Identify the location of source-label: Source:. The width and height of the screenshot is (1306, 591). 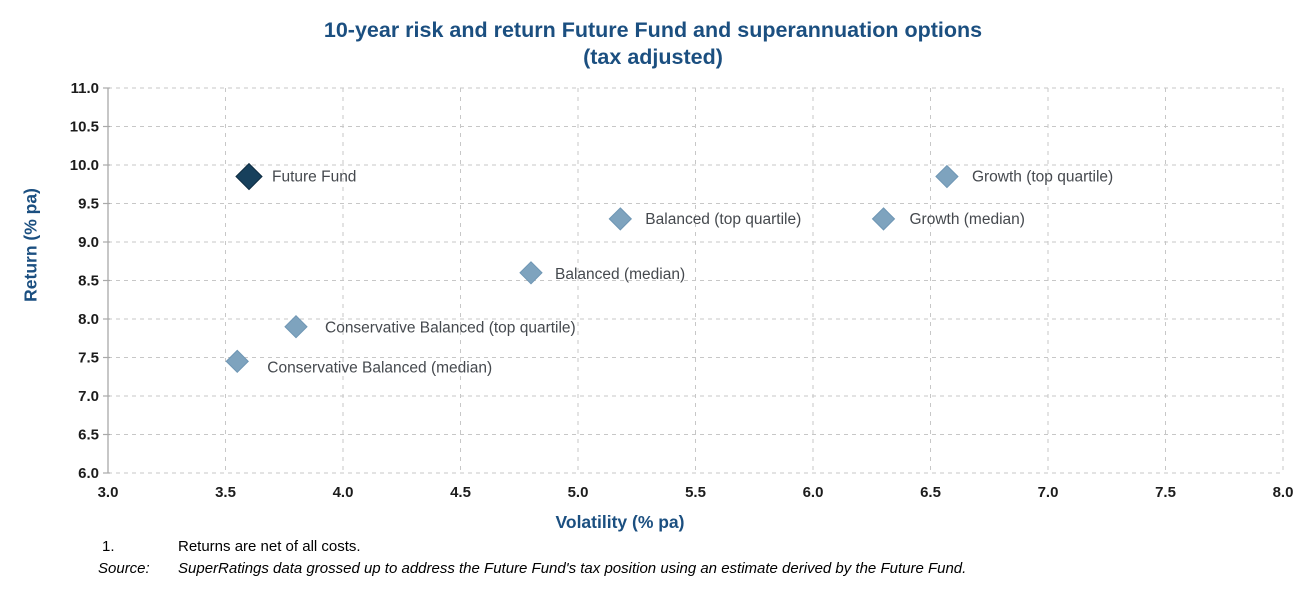
(124, 568).